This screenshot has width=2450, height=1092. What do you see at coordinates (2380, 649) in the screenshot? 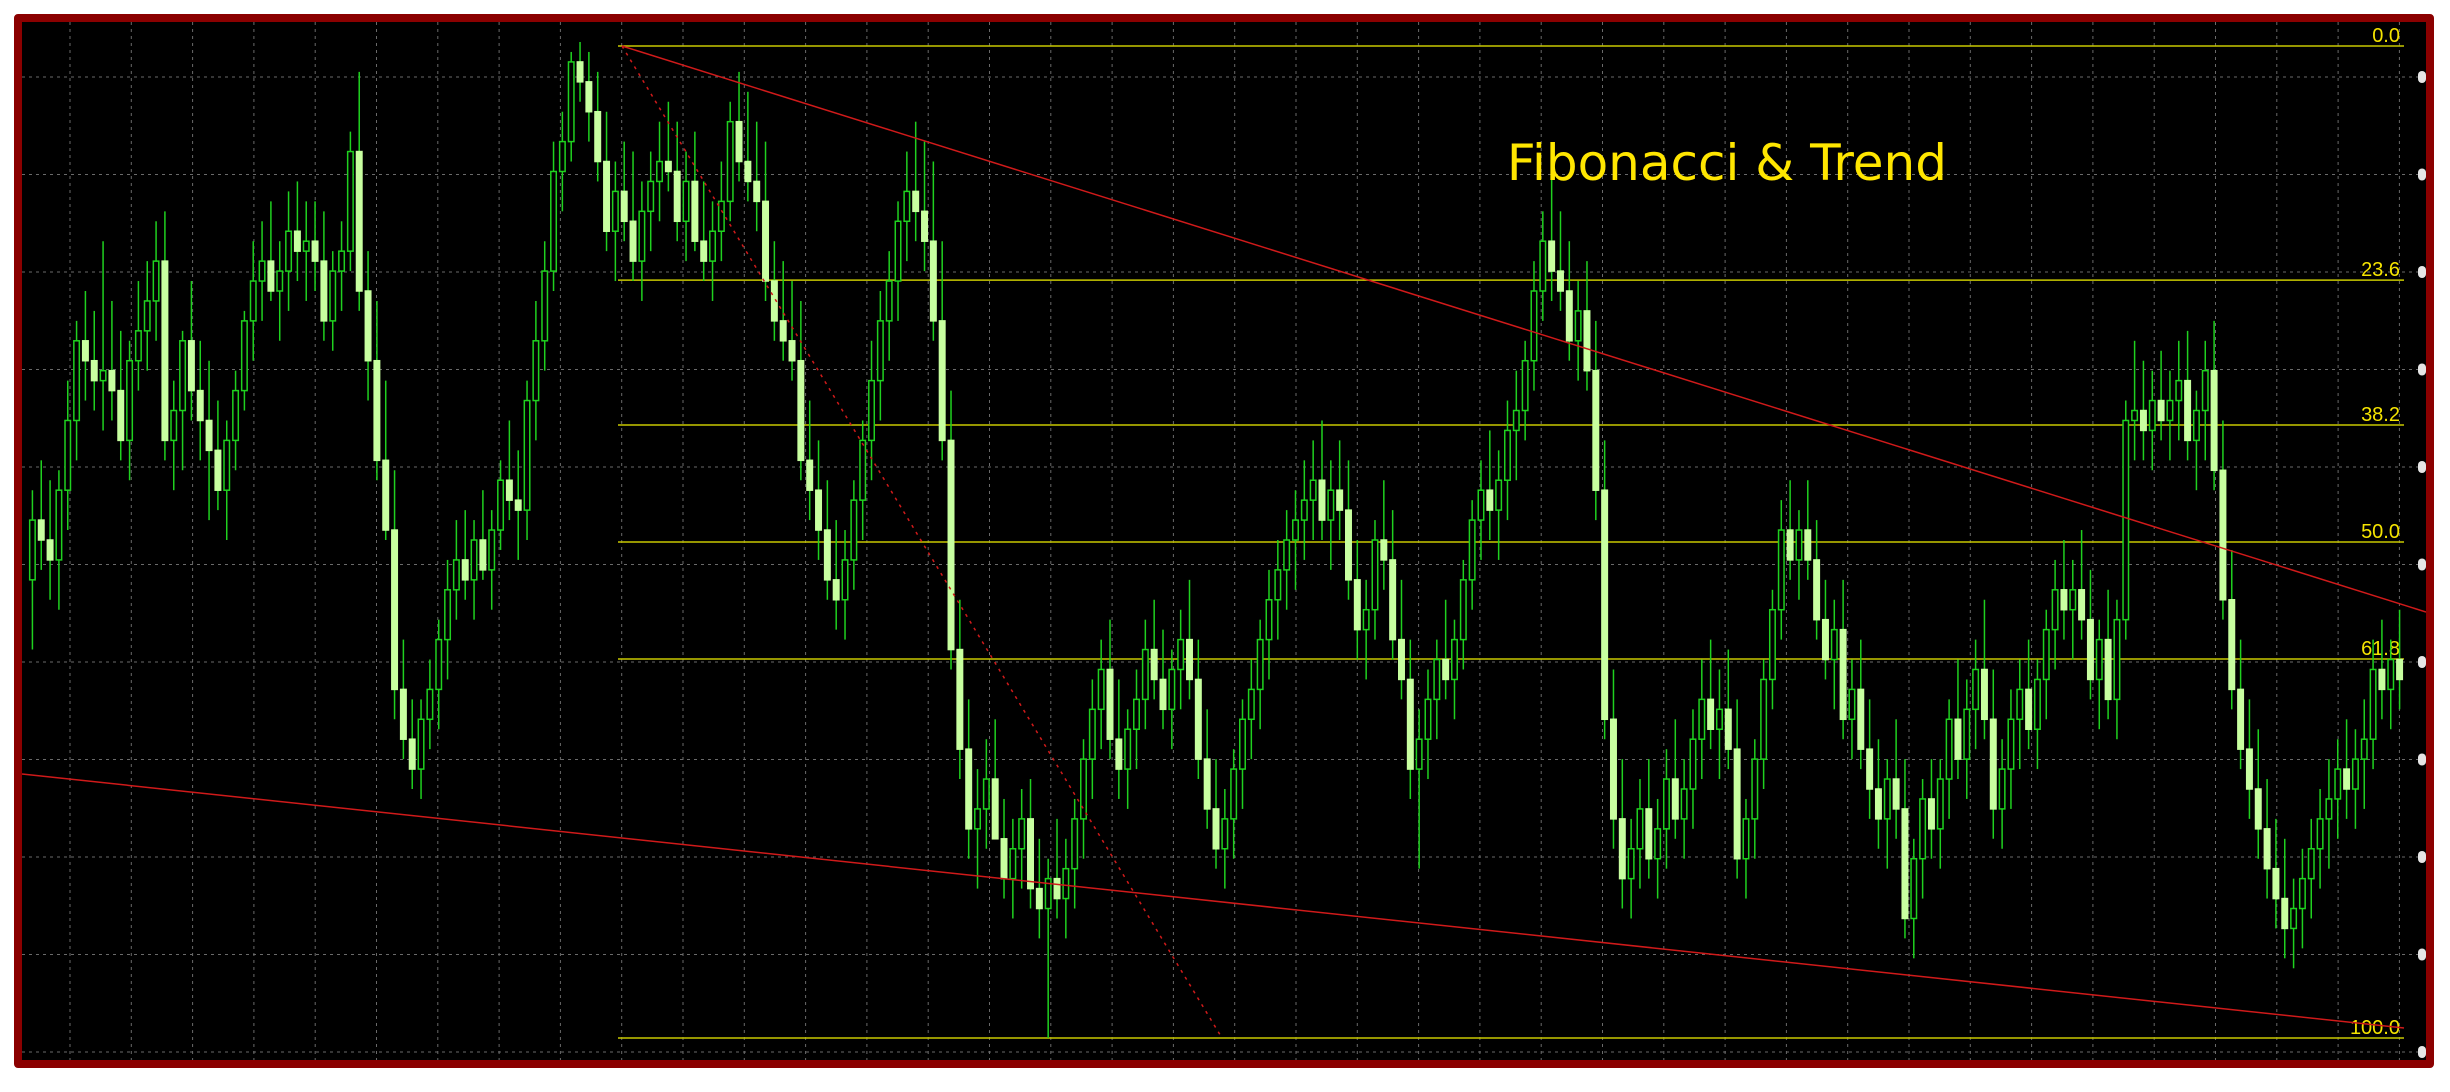
I see `fib-level-label: 61.8` at bounding box center [2380, 649].